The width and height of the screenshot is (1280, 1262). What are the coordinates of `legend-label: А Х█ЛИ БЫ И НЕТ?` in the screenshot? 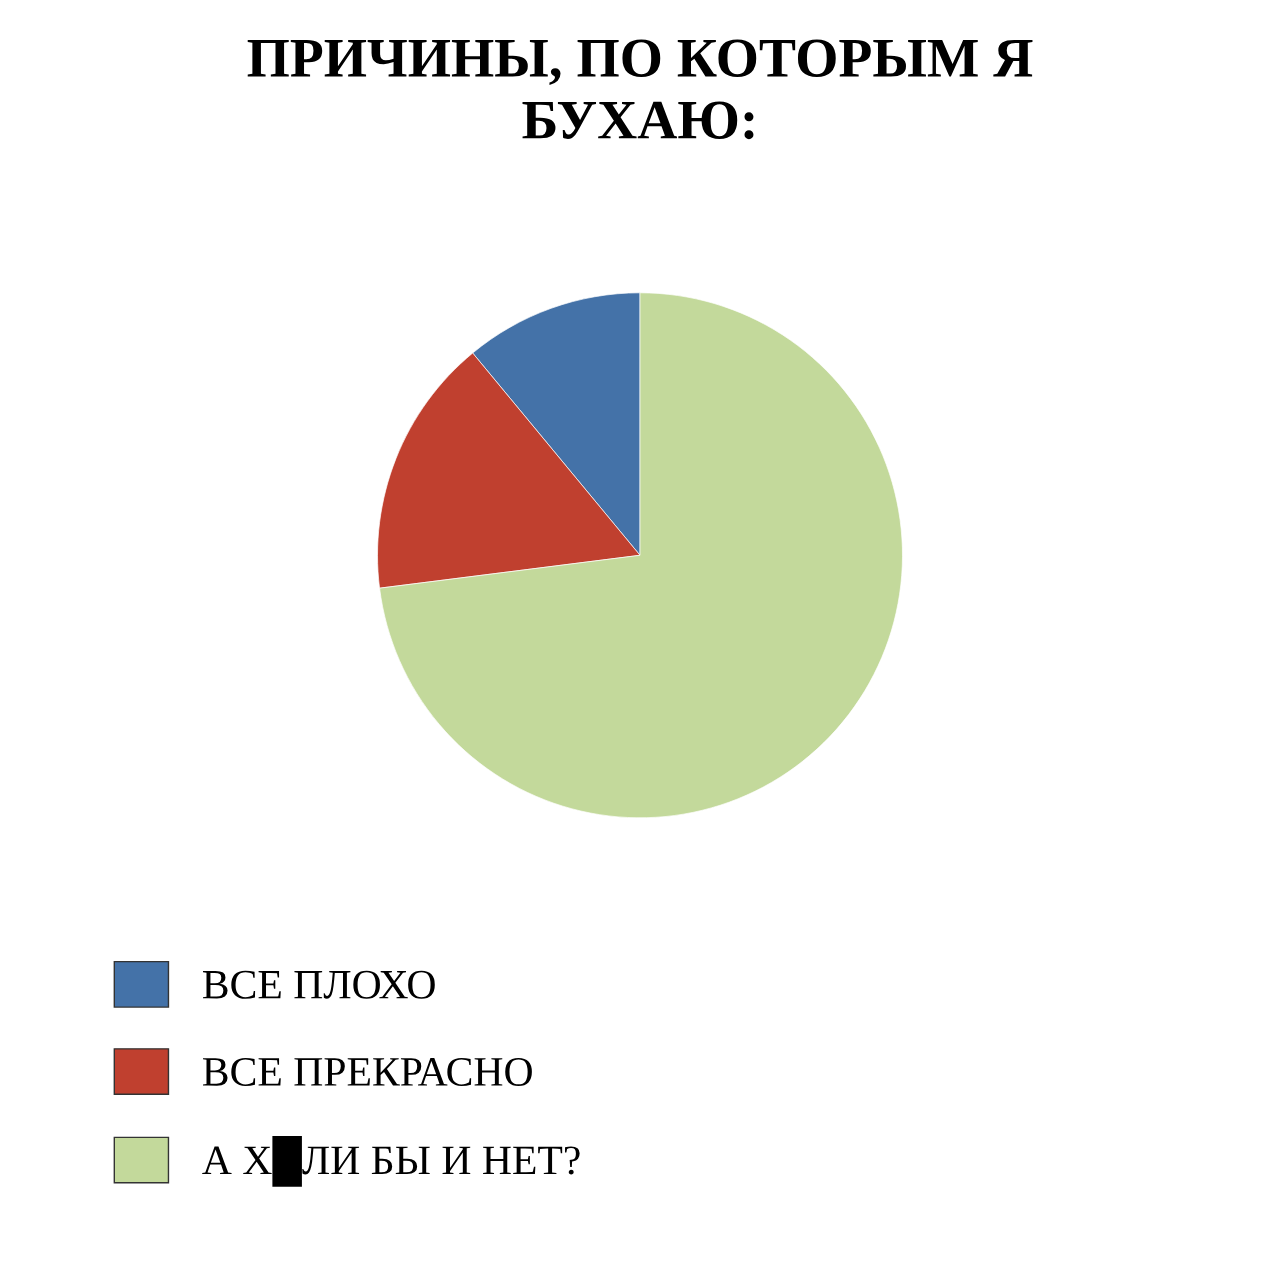 It's located at (391, 1161).